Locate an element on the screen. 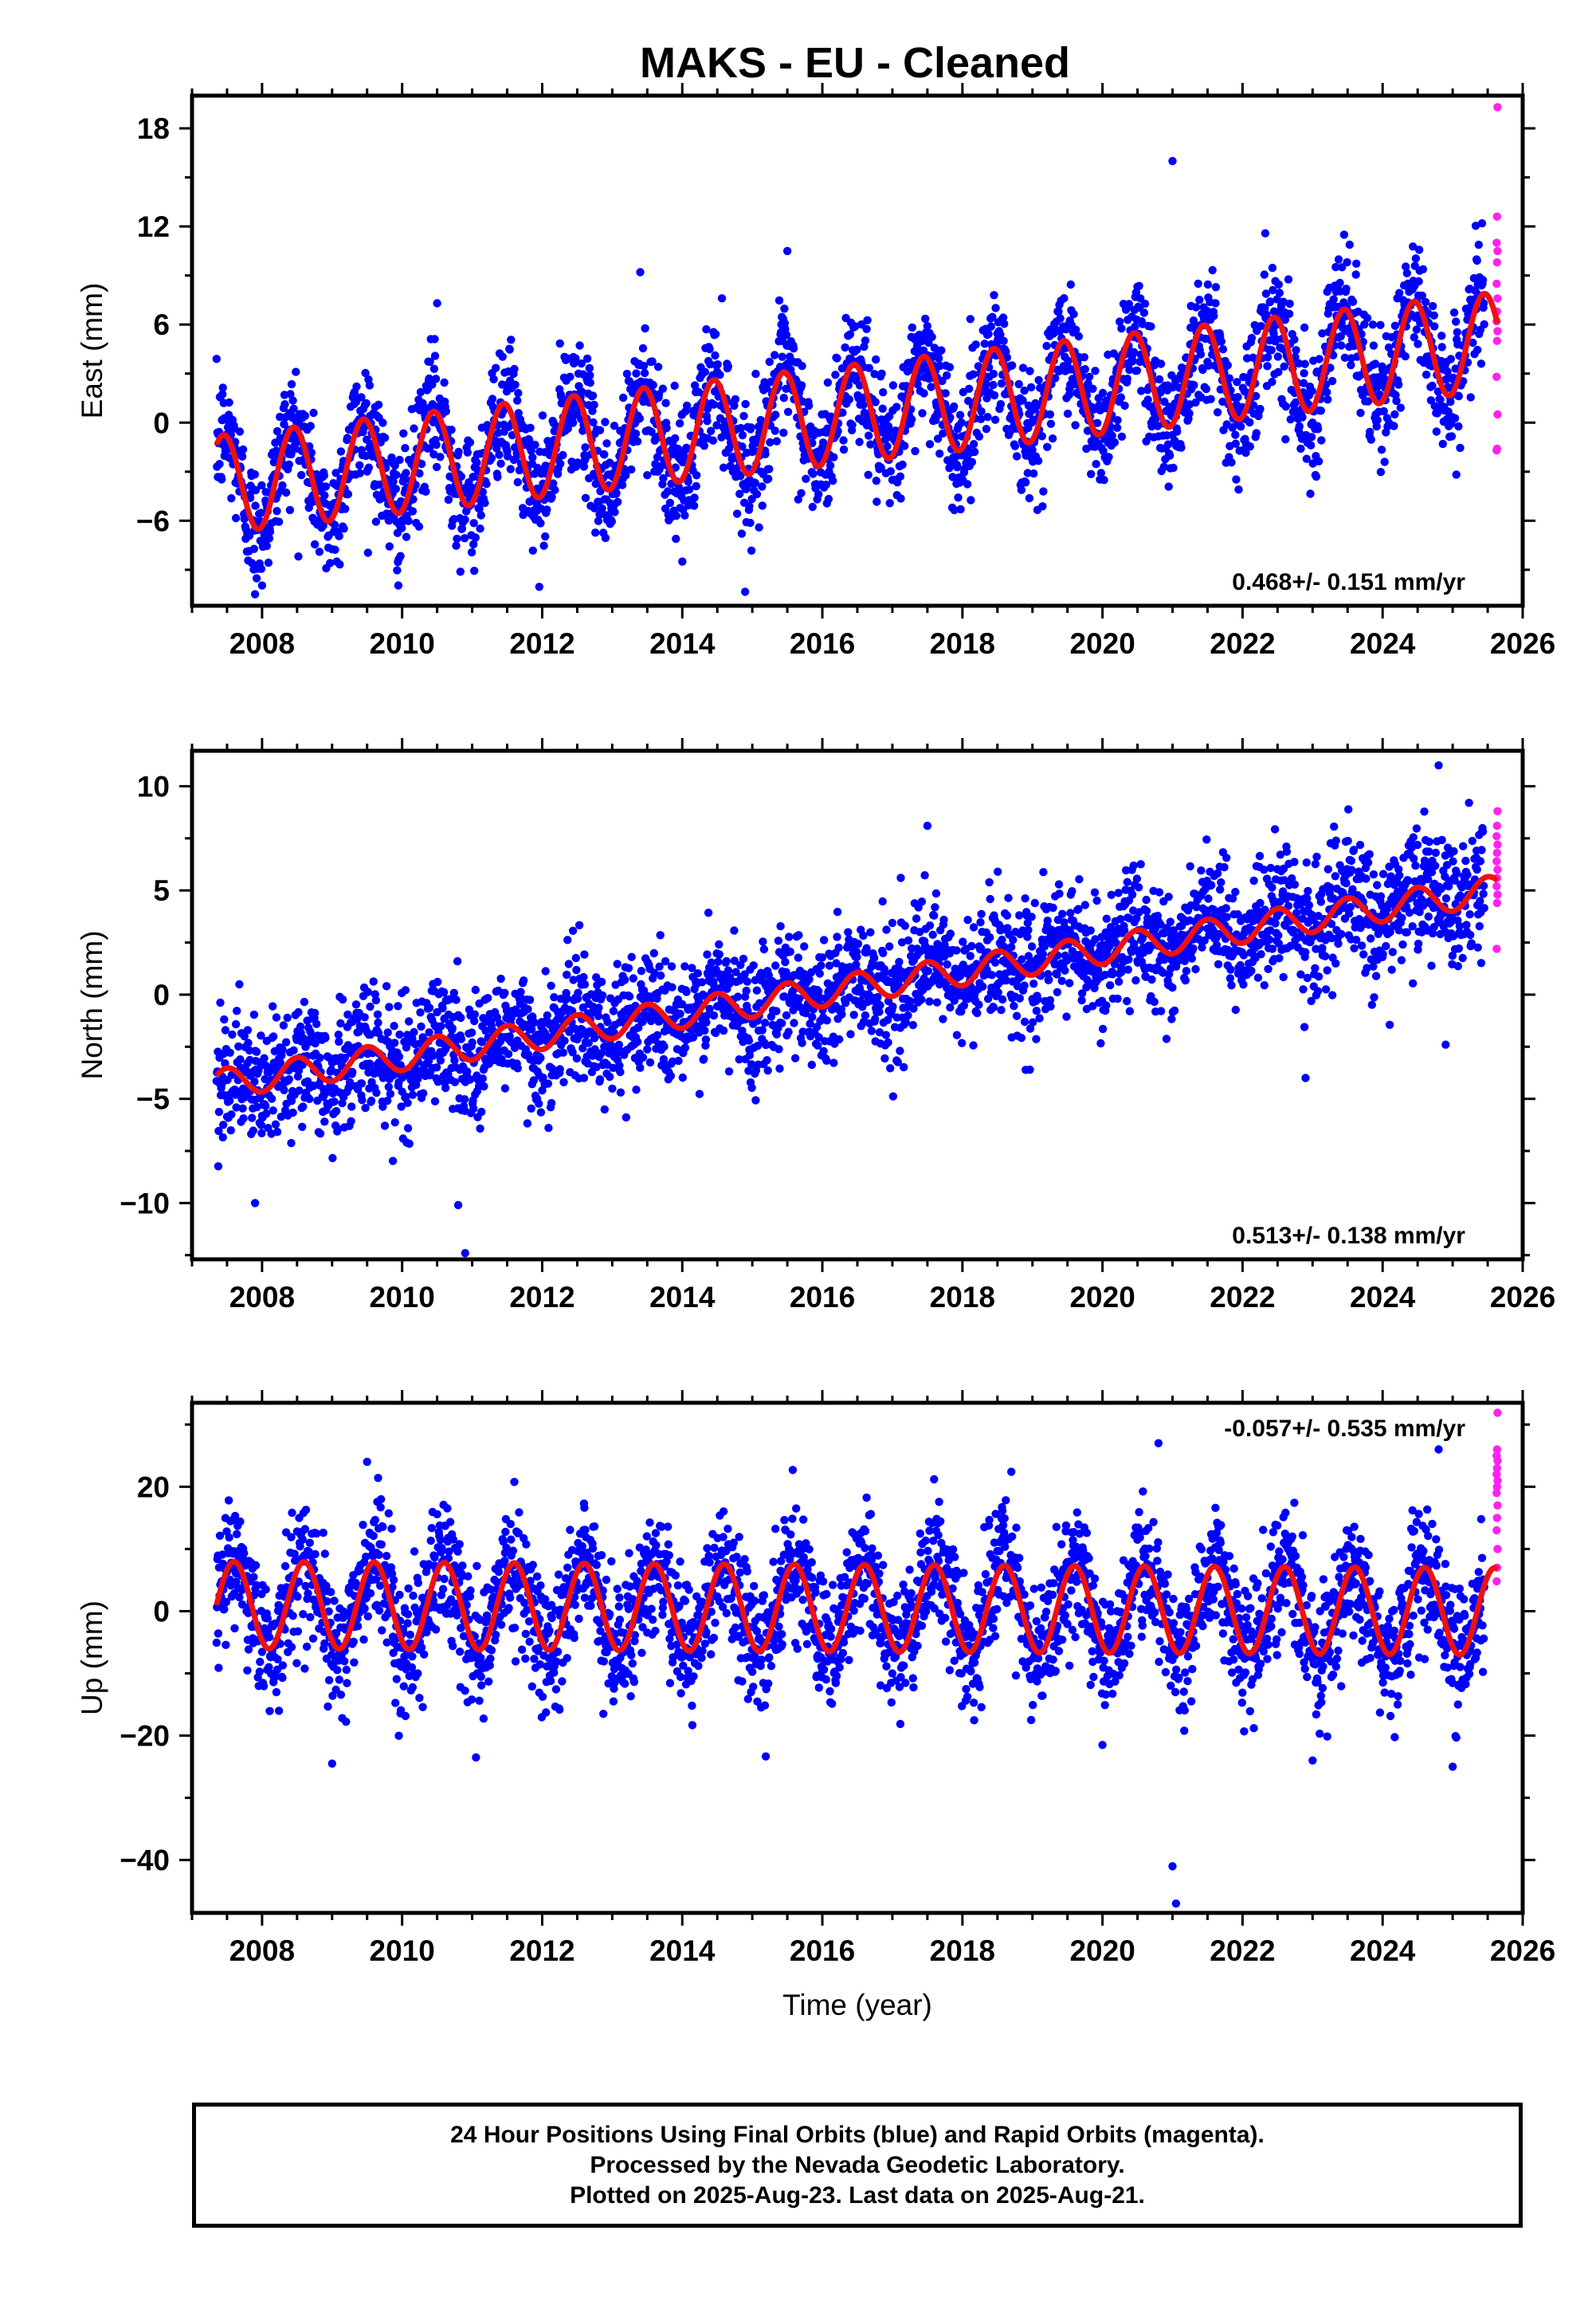 Image resolution: width=1596 pixels, height=2313 pixels. rapid-orbit-points is located at coordinates (1497, 279).